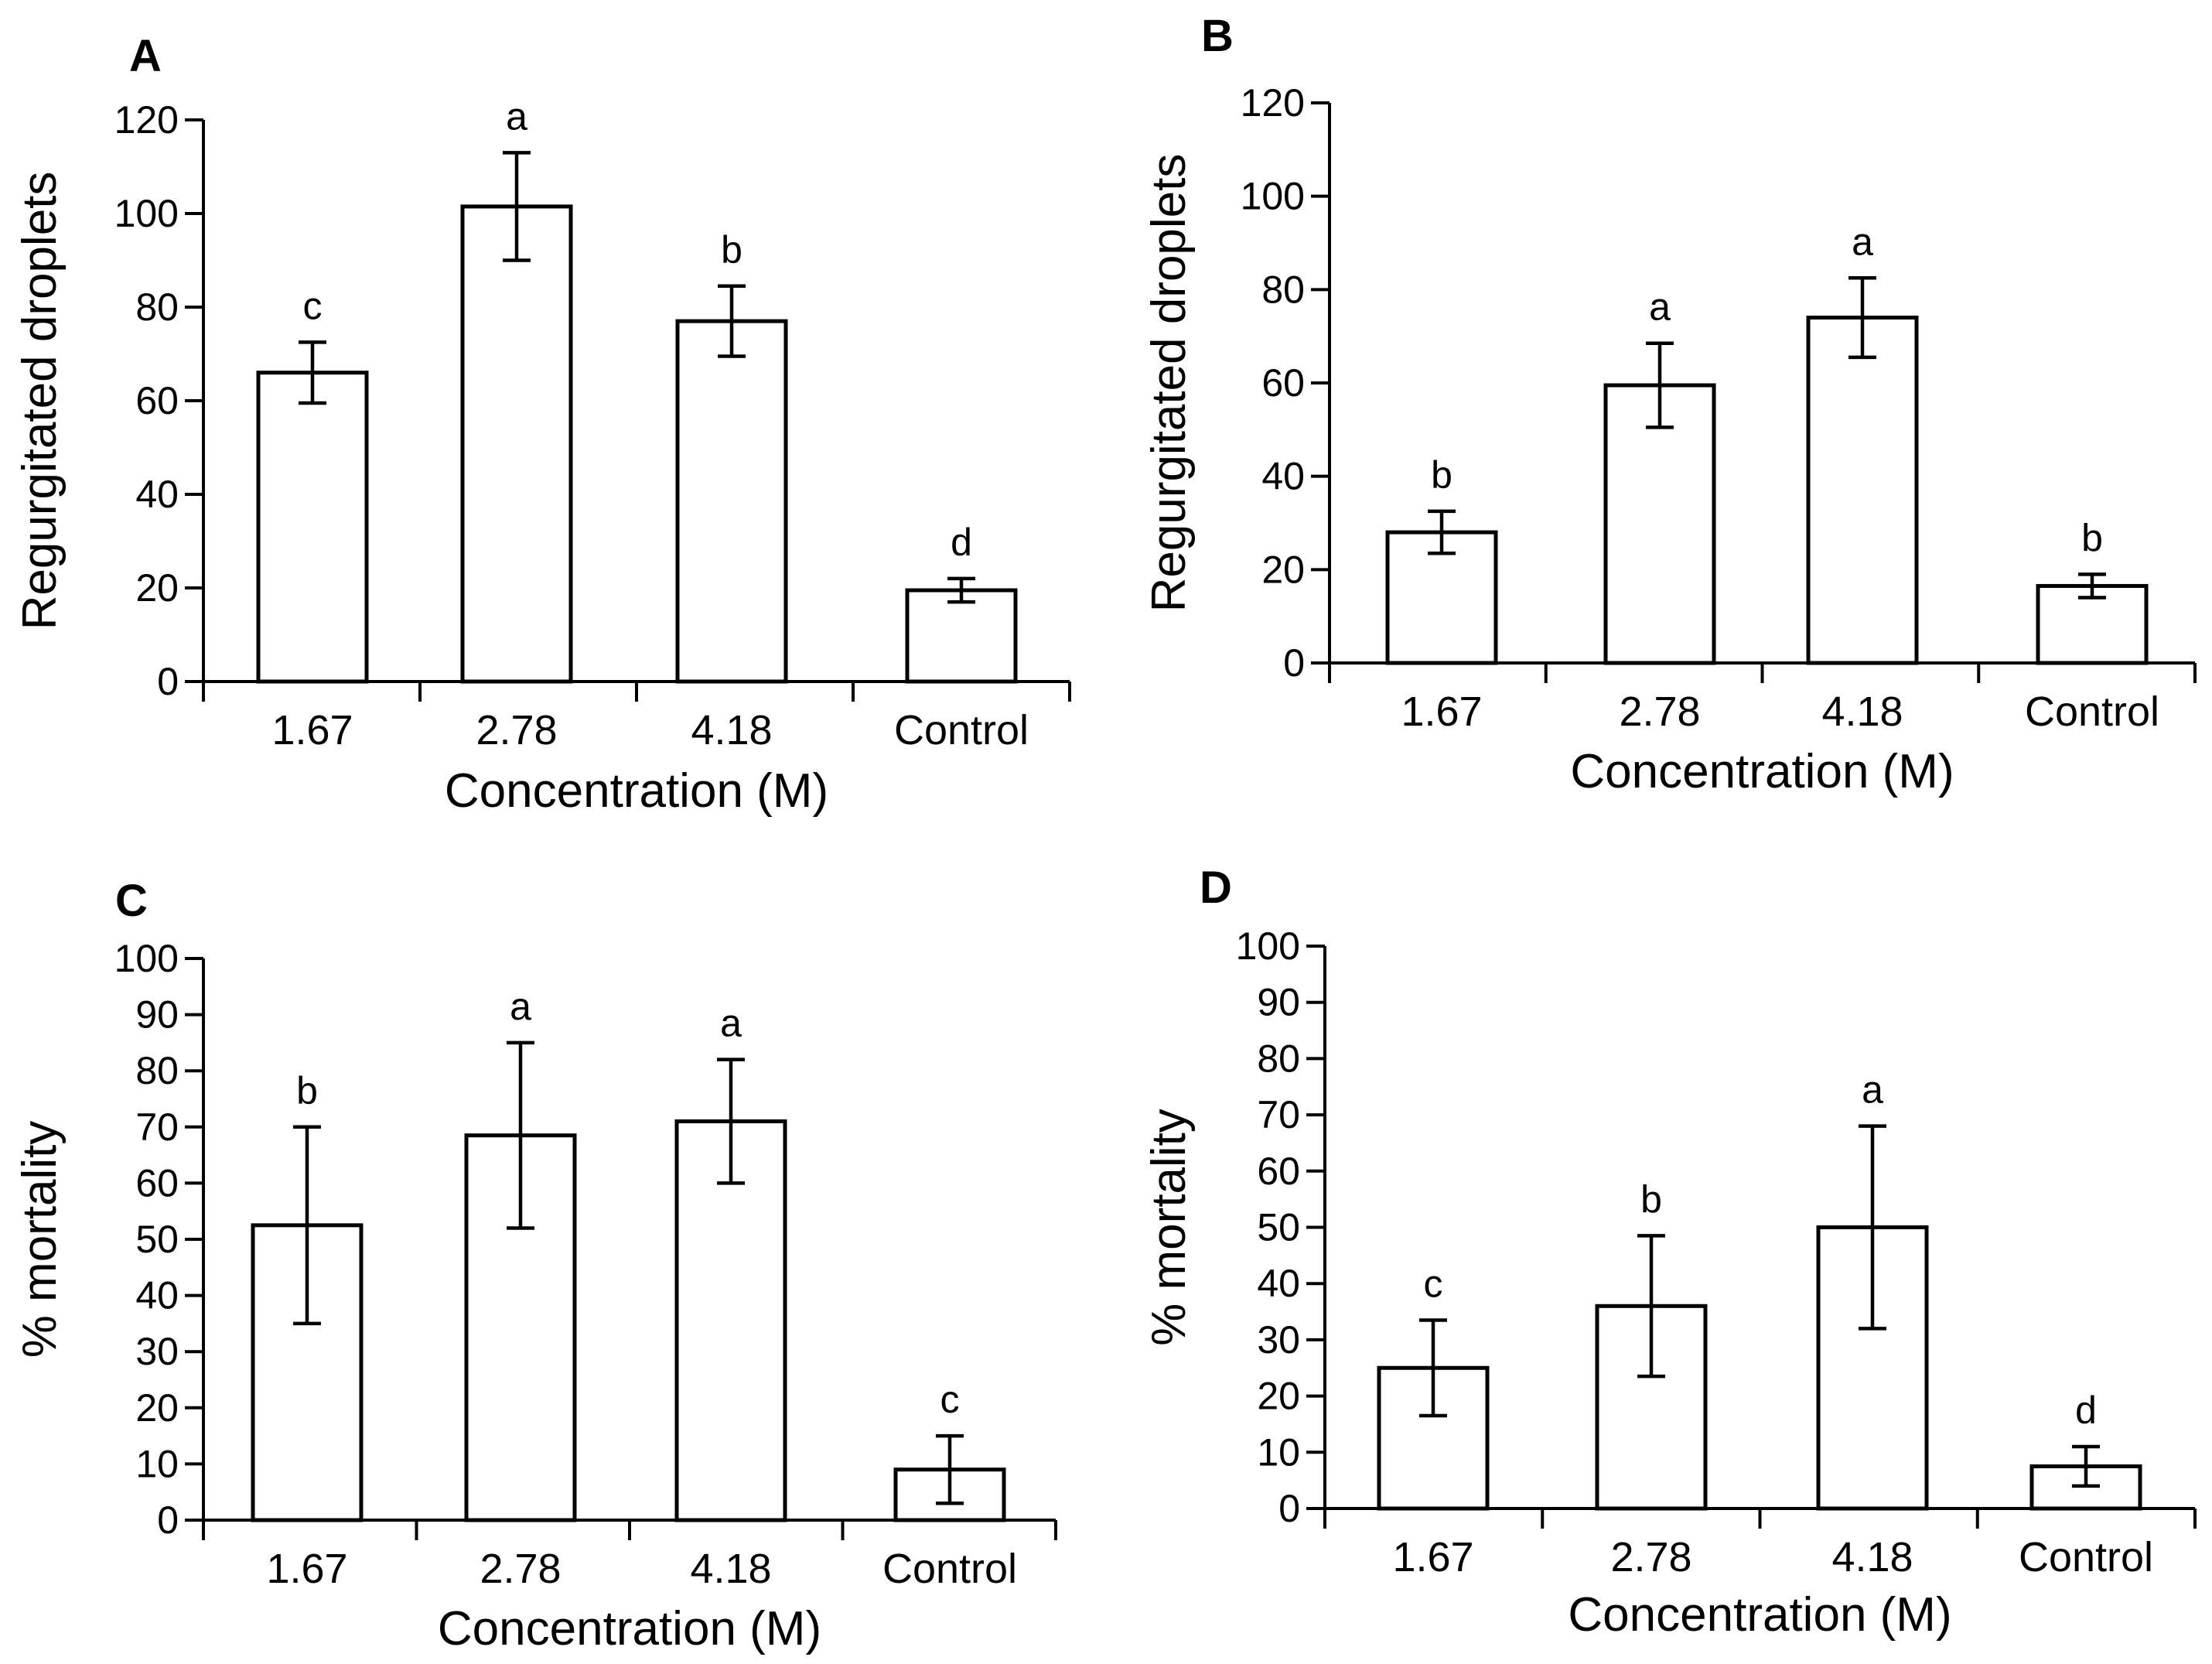 Image resolution: width=2212 pixels, height=1664 pixels. Describe the element at coordinates (1217, 36) in the screenshot. I see `panel-label: B` at that location.